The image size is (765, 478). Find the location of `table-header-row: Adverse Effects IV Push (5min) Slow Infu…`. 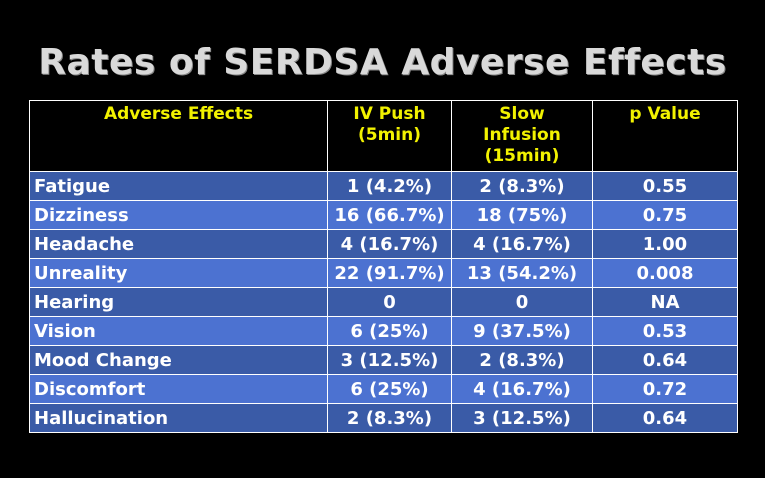

table-header-row: Adverse Effects IV Push (5min) Slow Infu… is located at coordinates (383, 136).